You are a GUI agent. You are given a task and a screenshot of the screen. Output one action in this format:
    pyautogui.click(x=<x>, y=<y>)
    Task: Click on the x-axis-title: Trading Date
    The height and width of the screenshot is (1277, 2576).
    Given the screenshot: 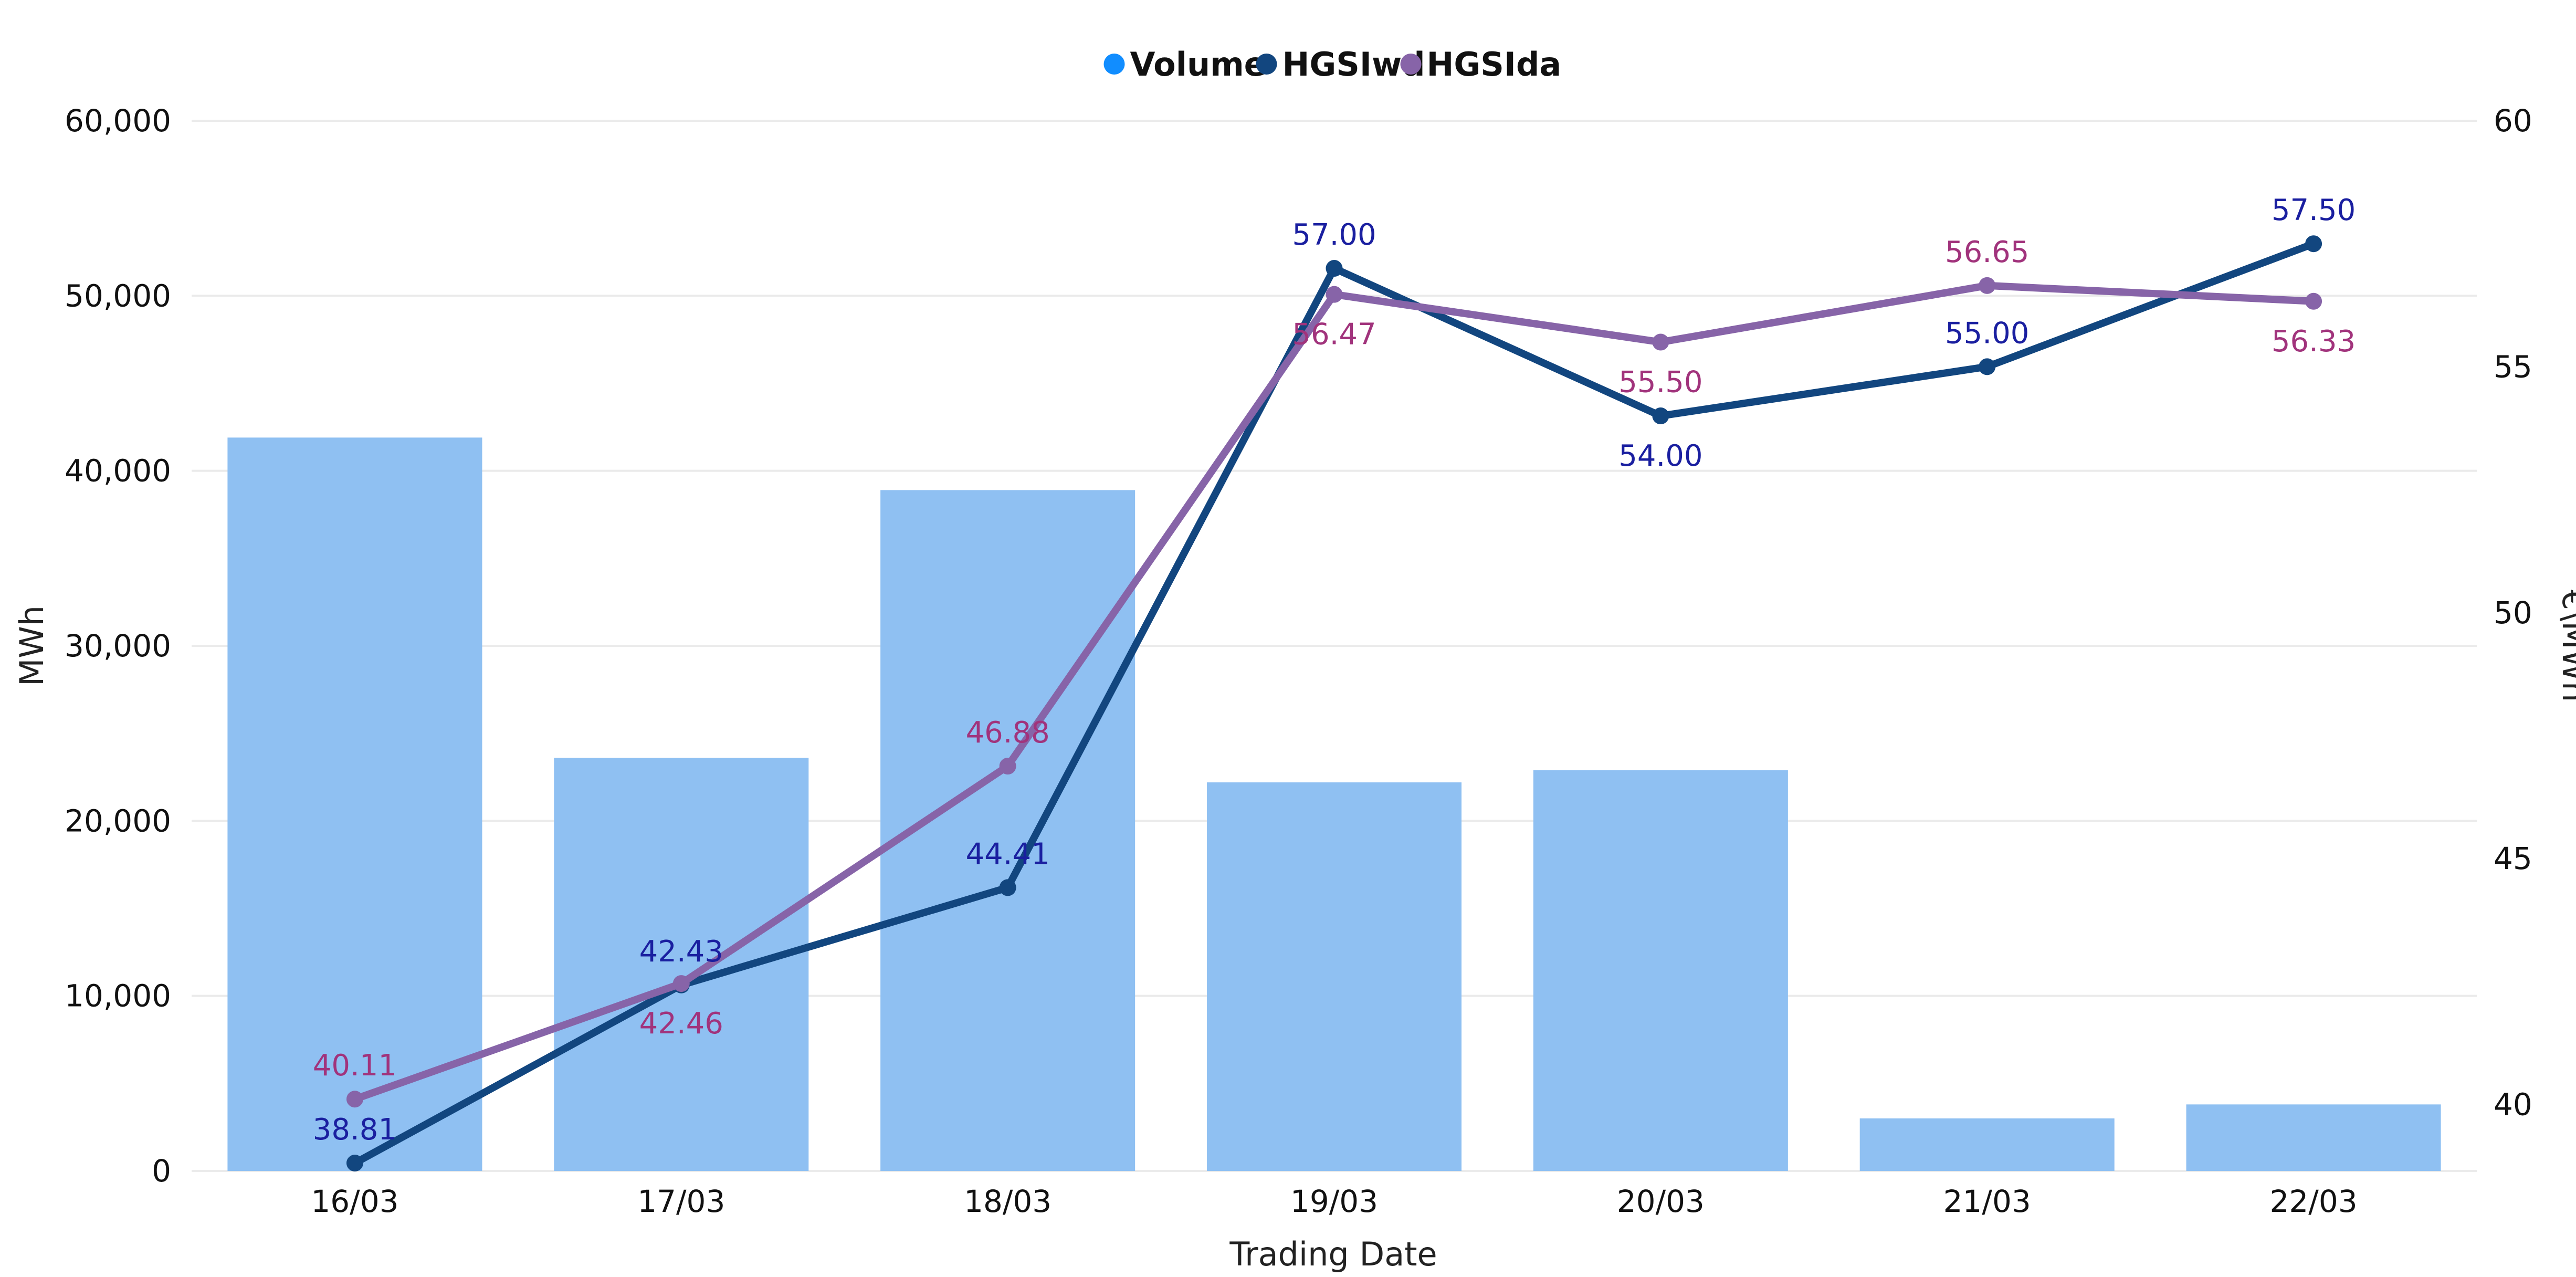 What is the action you would take?
    pyautogui.click(x=1333, y=1254)
    